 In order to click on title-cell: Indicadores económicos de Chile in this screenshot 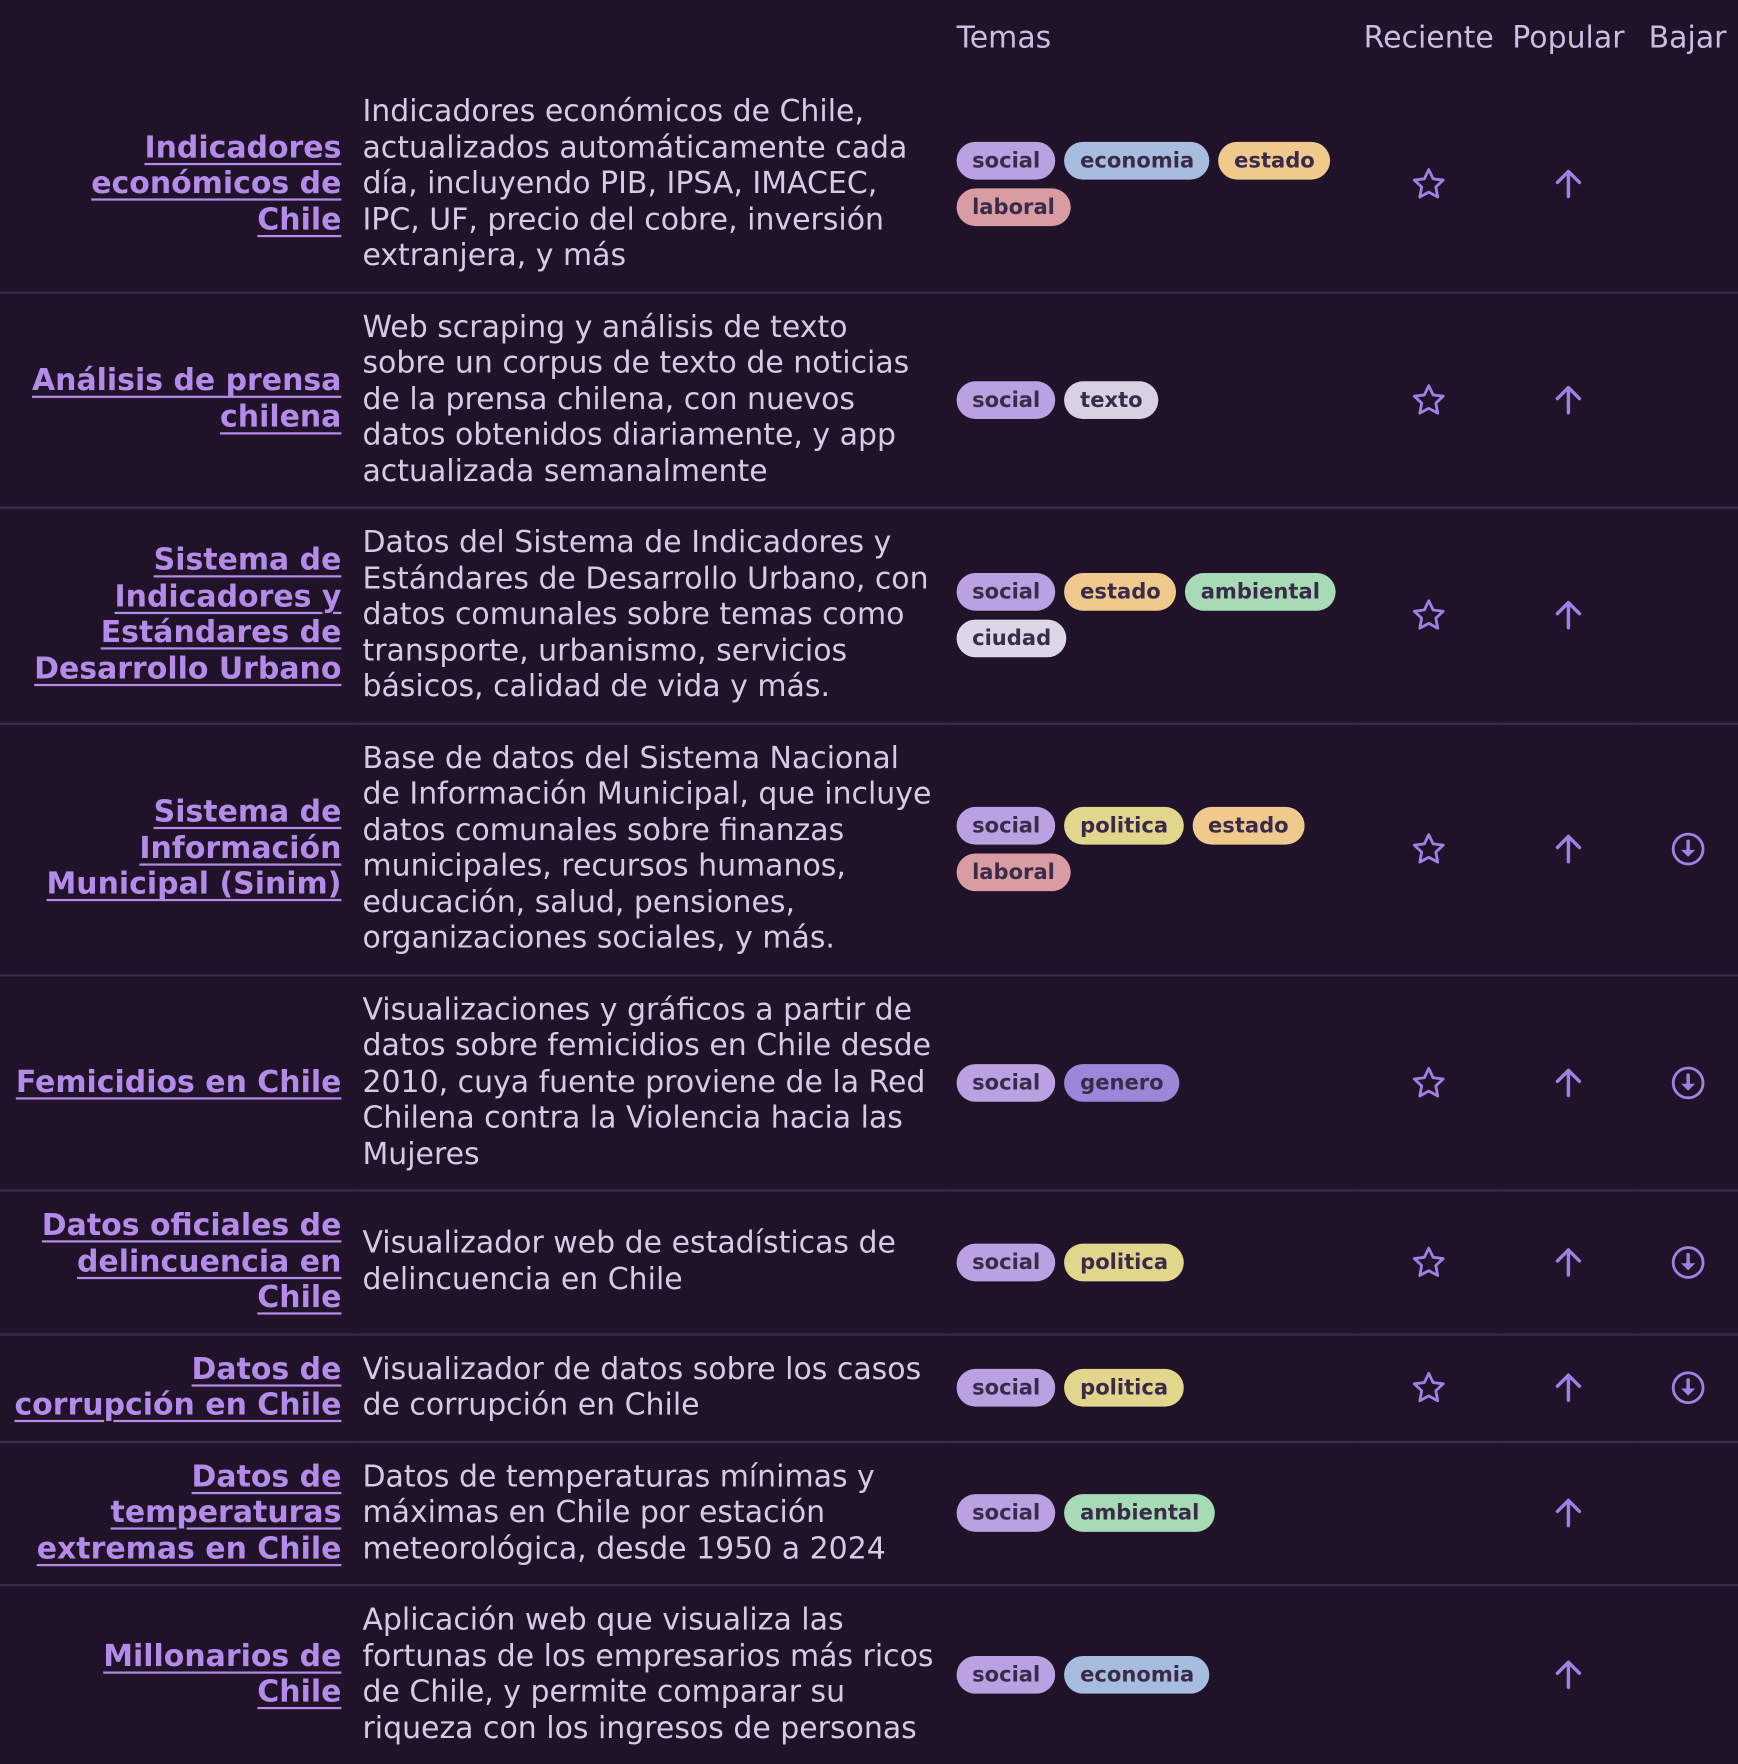, I will do `click(176, 185)`.